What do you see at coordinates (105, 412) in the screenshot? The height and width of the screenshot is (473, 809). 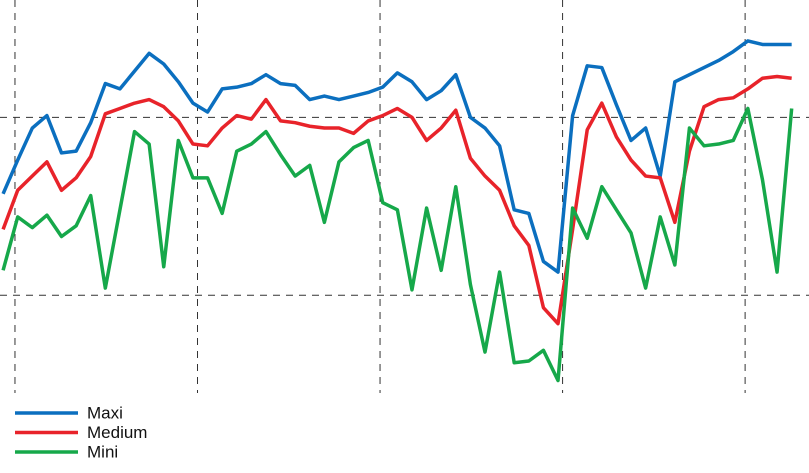 I see `legend-label: Maxi` at bounding box center [105, 412].